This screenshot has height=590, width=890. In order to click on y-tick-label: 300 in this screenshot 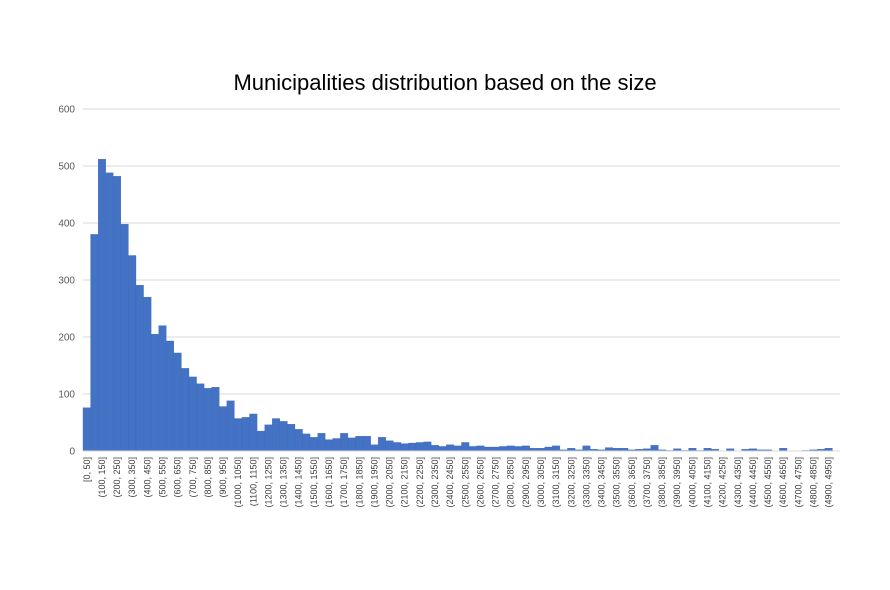, I will do `click(66, 281)`.